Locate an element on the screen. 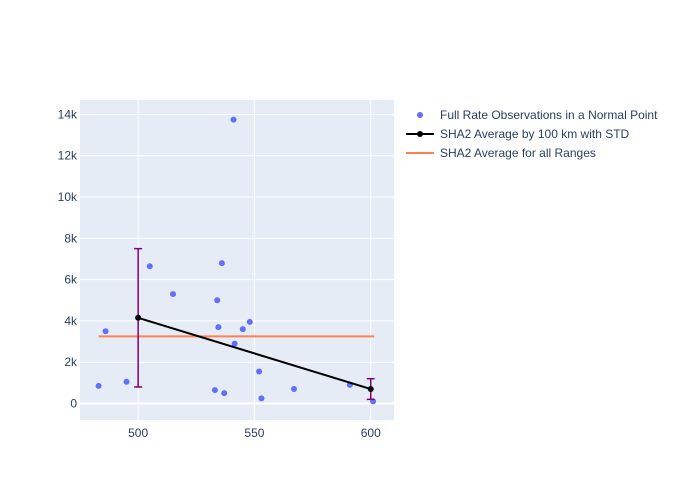 The height and width of the screenshot is (500, 700). x-axis-ticks: 500 550 600 is located at coordinates (254, 433).